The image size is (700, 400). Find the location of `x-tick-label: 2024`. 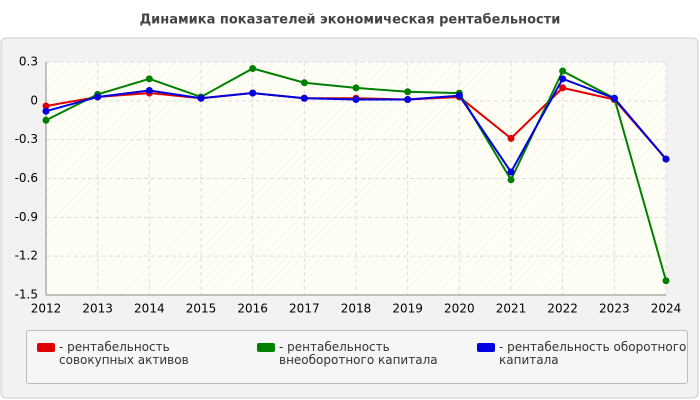

x-tick-label: 2024 is located at coordinates (666, 309).